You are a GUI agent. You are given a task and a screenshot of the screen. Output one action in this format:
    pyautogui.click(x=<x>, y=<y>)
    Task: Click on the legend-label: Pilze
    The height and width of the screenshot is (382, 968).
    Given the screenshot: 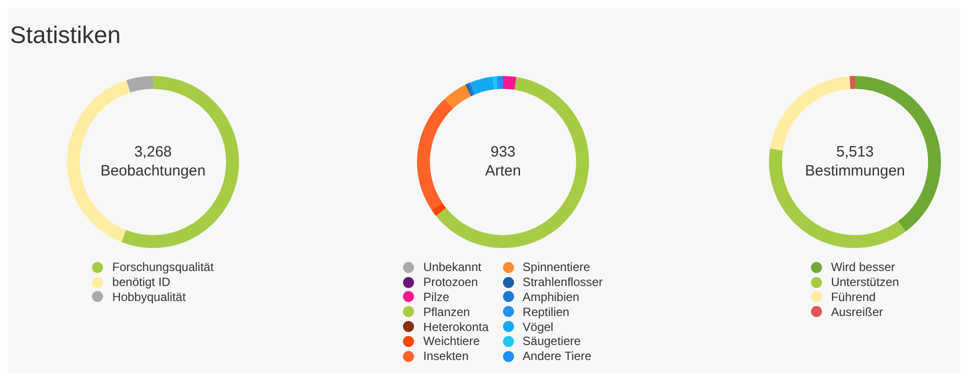 What is the action you would take?
    pyautogui.click(x=436, y=297)
    